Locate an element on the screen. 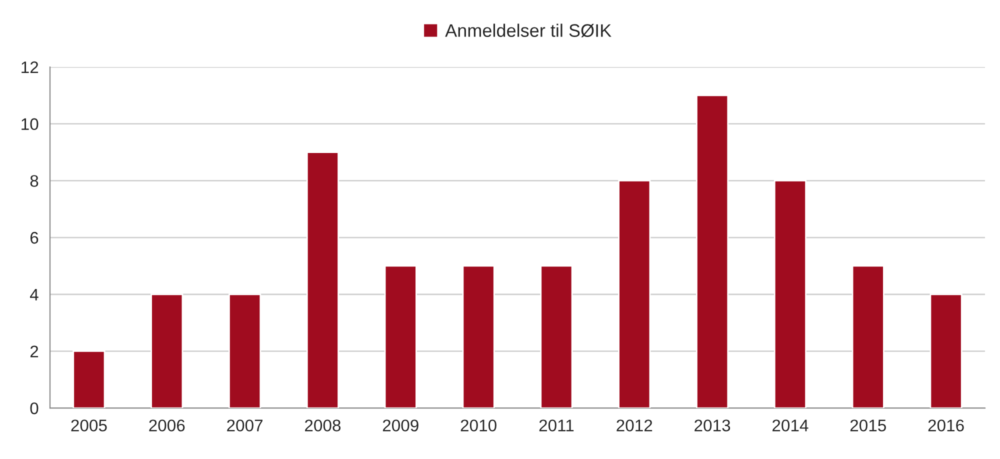  x-tick-label: 2010 is located at coordinates (478, 426).